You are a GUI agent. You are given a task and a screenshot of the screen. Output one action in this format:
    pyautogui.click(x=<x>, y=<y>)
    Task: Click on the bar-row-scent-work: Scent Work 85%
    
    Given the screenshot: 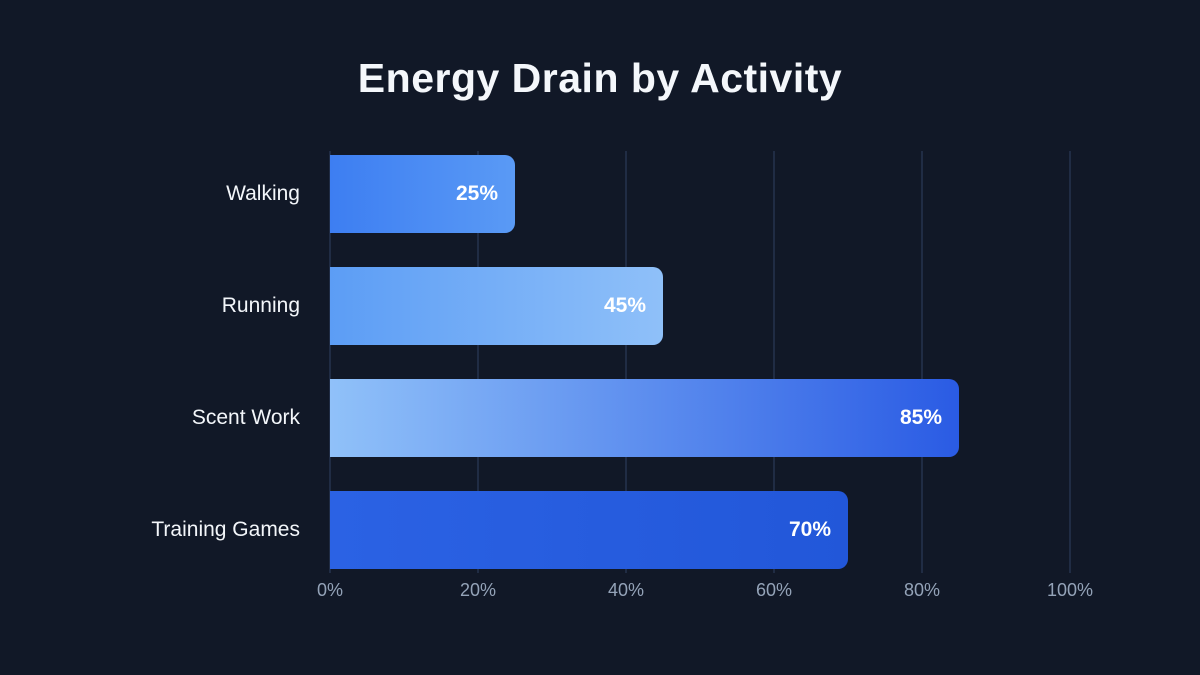 What is the action you would take?
    pyautogui.click(x=631, y=418)
    